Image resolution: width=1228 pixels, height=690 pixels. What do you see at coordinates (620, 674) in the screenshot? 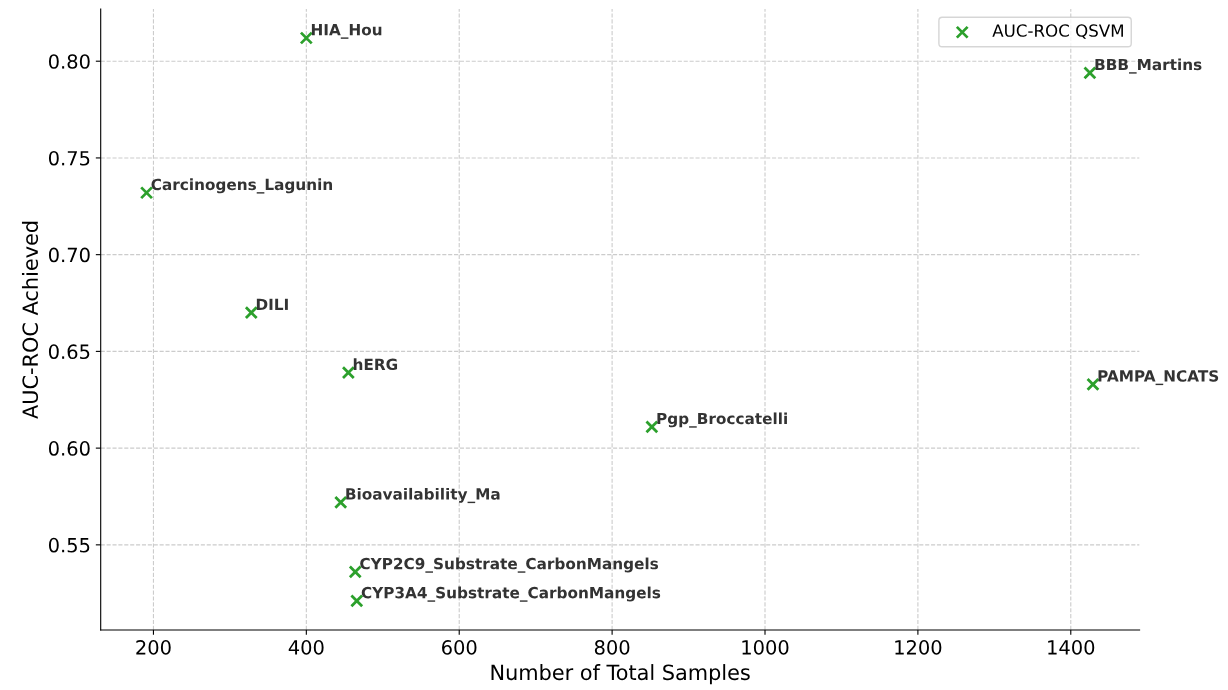
I see `x-axis-title: Number of Total Samples` at bounding box center [620, 674].